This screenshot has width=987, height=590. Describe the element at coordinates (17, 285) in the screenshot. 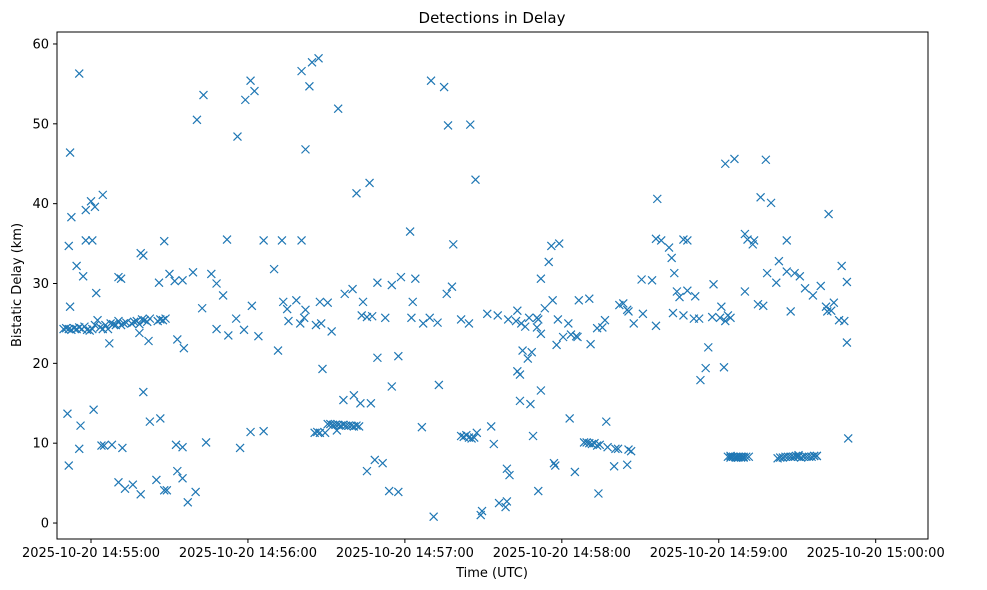

I see `y-axis-label: Bistatic Delay (km)` at that location.